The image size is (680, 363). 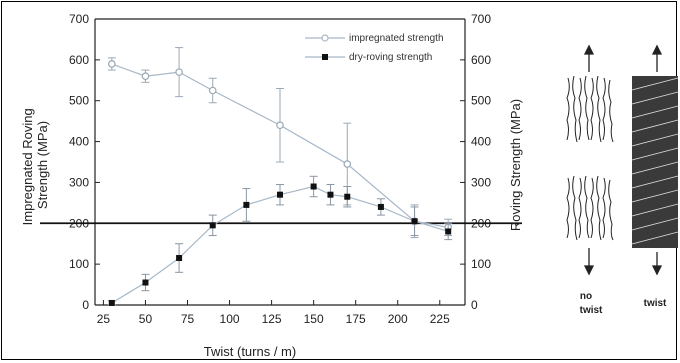 What do you see at coordinates (589, 160) in the screenshot?
I see `no-twist-arrows` at bounding box center [589, 160].